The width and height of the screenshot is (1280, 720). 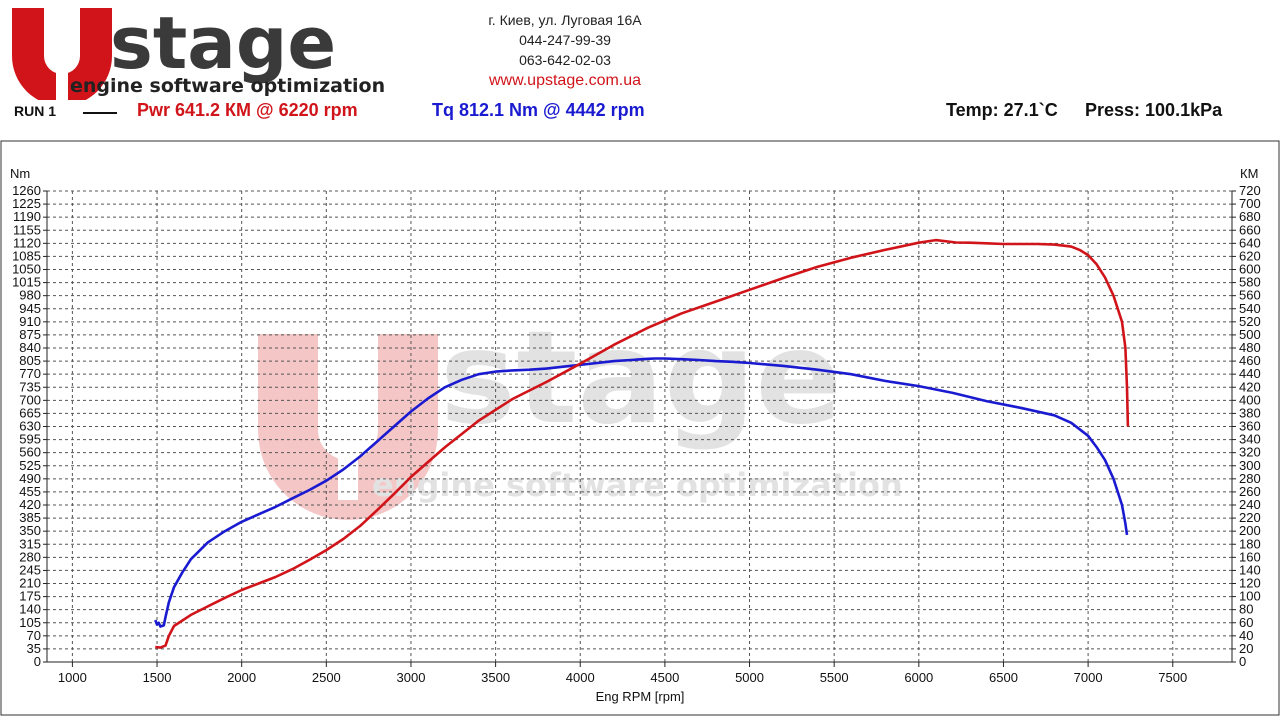 What do you see at coordinates (1250, 504) in the screenshot?
I see `y2-tick-label: 240` at bounding box center [1250, 504].